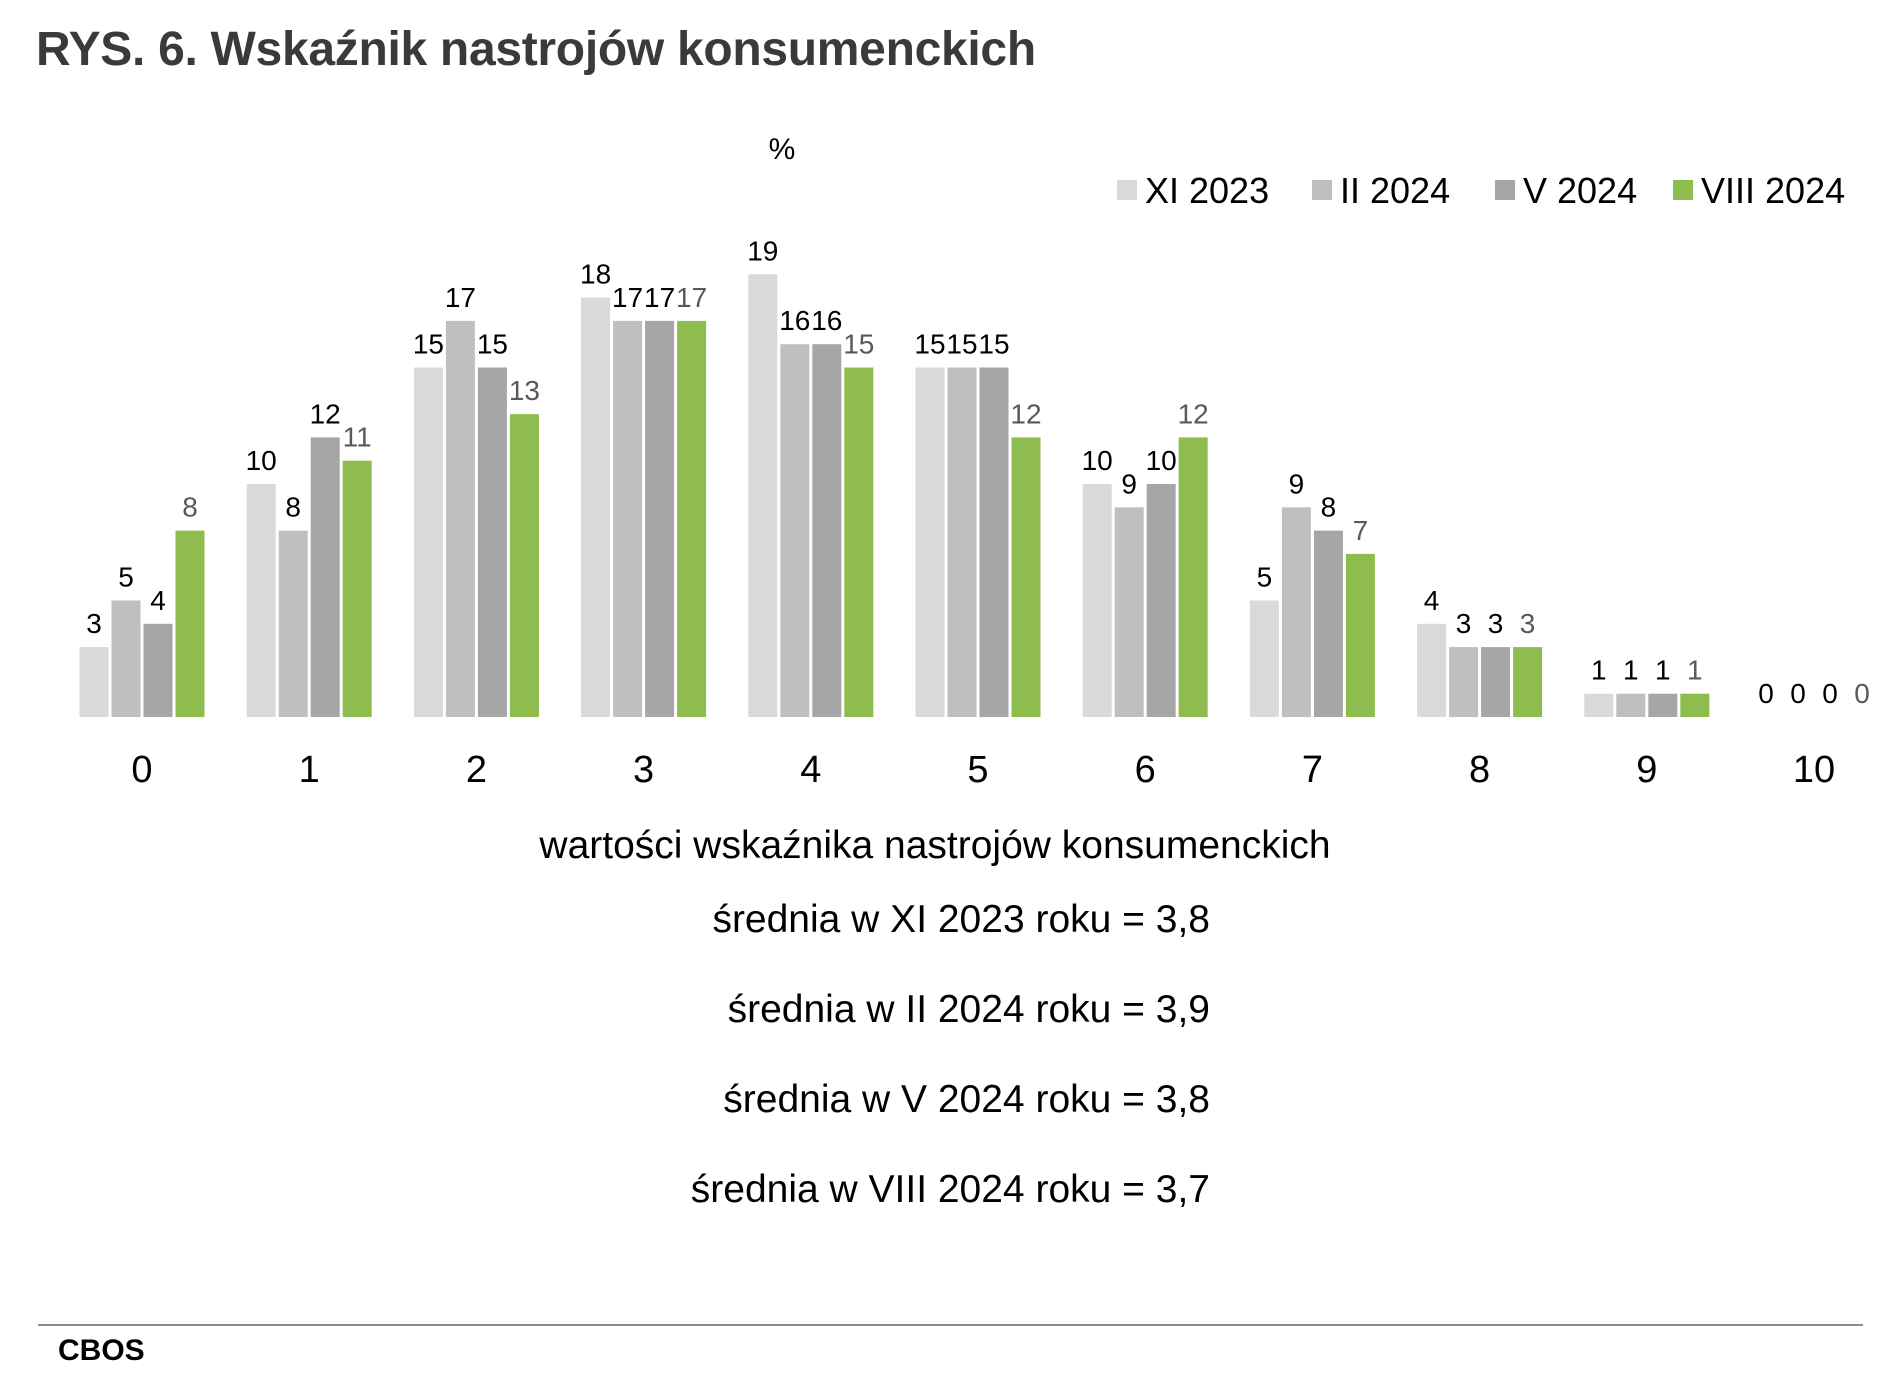  What do you see at coordinates (141, 770) in the screenshot?
I see `x-tick-label: 0` at bounding box center [141, 770].